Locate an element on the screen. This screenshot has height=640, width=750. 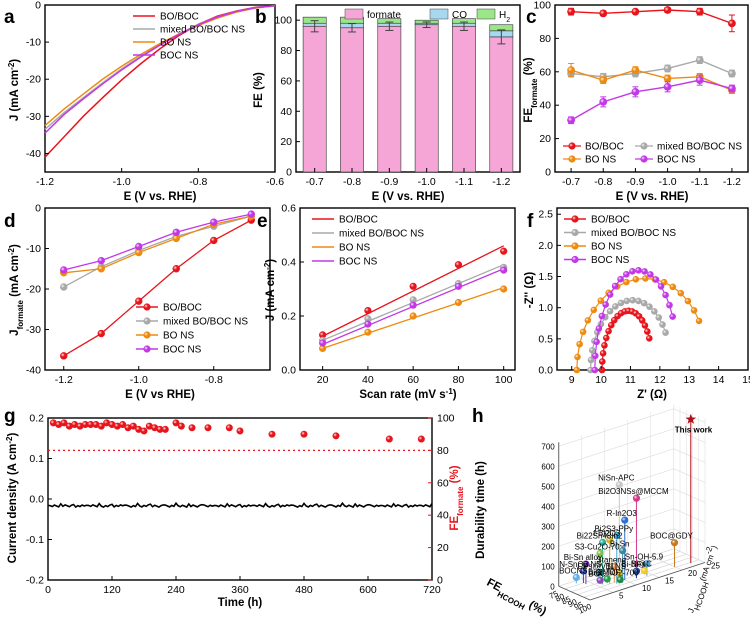
legend-entry: formate is located at coordinates (372, 14).